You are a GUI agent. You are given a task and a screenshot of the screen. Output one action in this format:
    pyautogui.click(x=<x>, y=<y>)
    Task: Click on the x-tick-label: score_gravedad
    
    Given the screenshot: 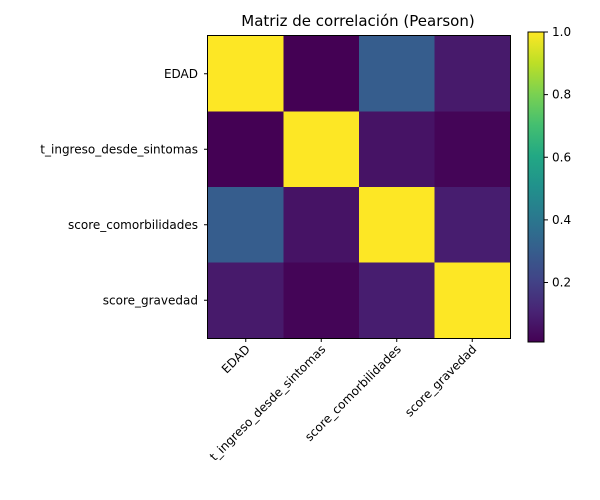 What is the action you would take?
    pyautogui.click(x=440, y=380)
    